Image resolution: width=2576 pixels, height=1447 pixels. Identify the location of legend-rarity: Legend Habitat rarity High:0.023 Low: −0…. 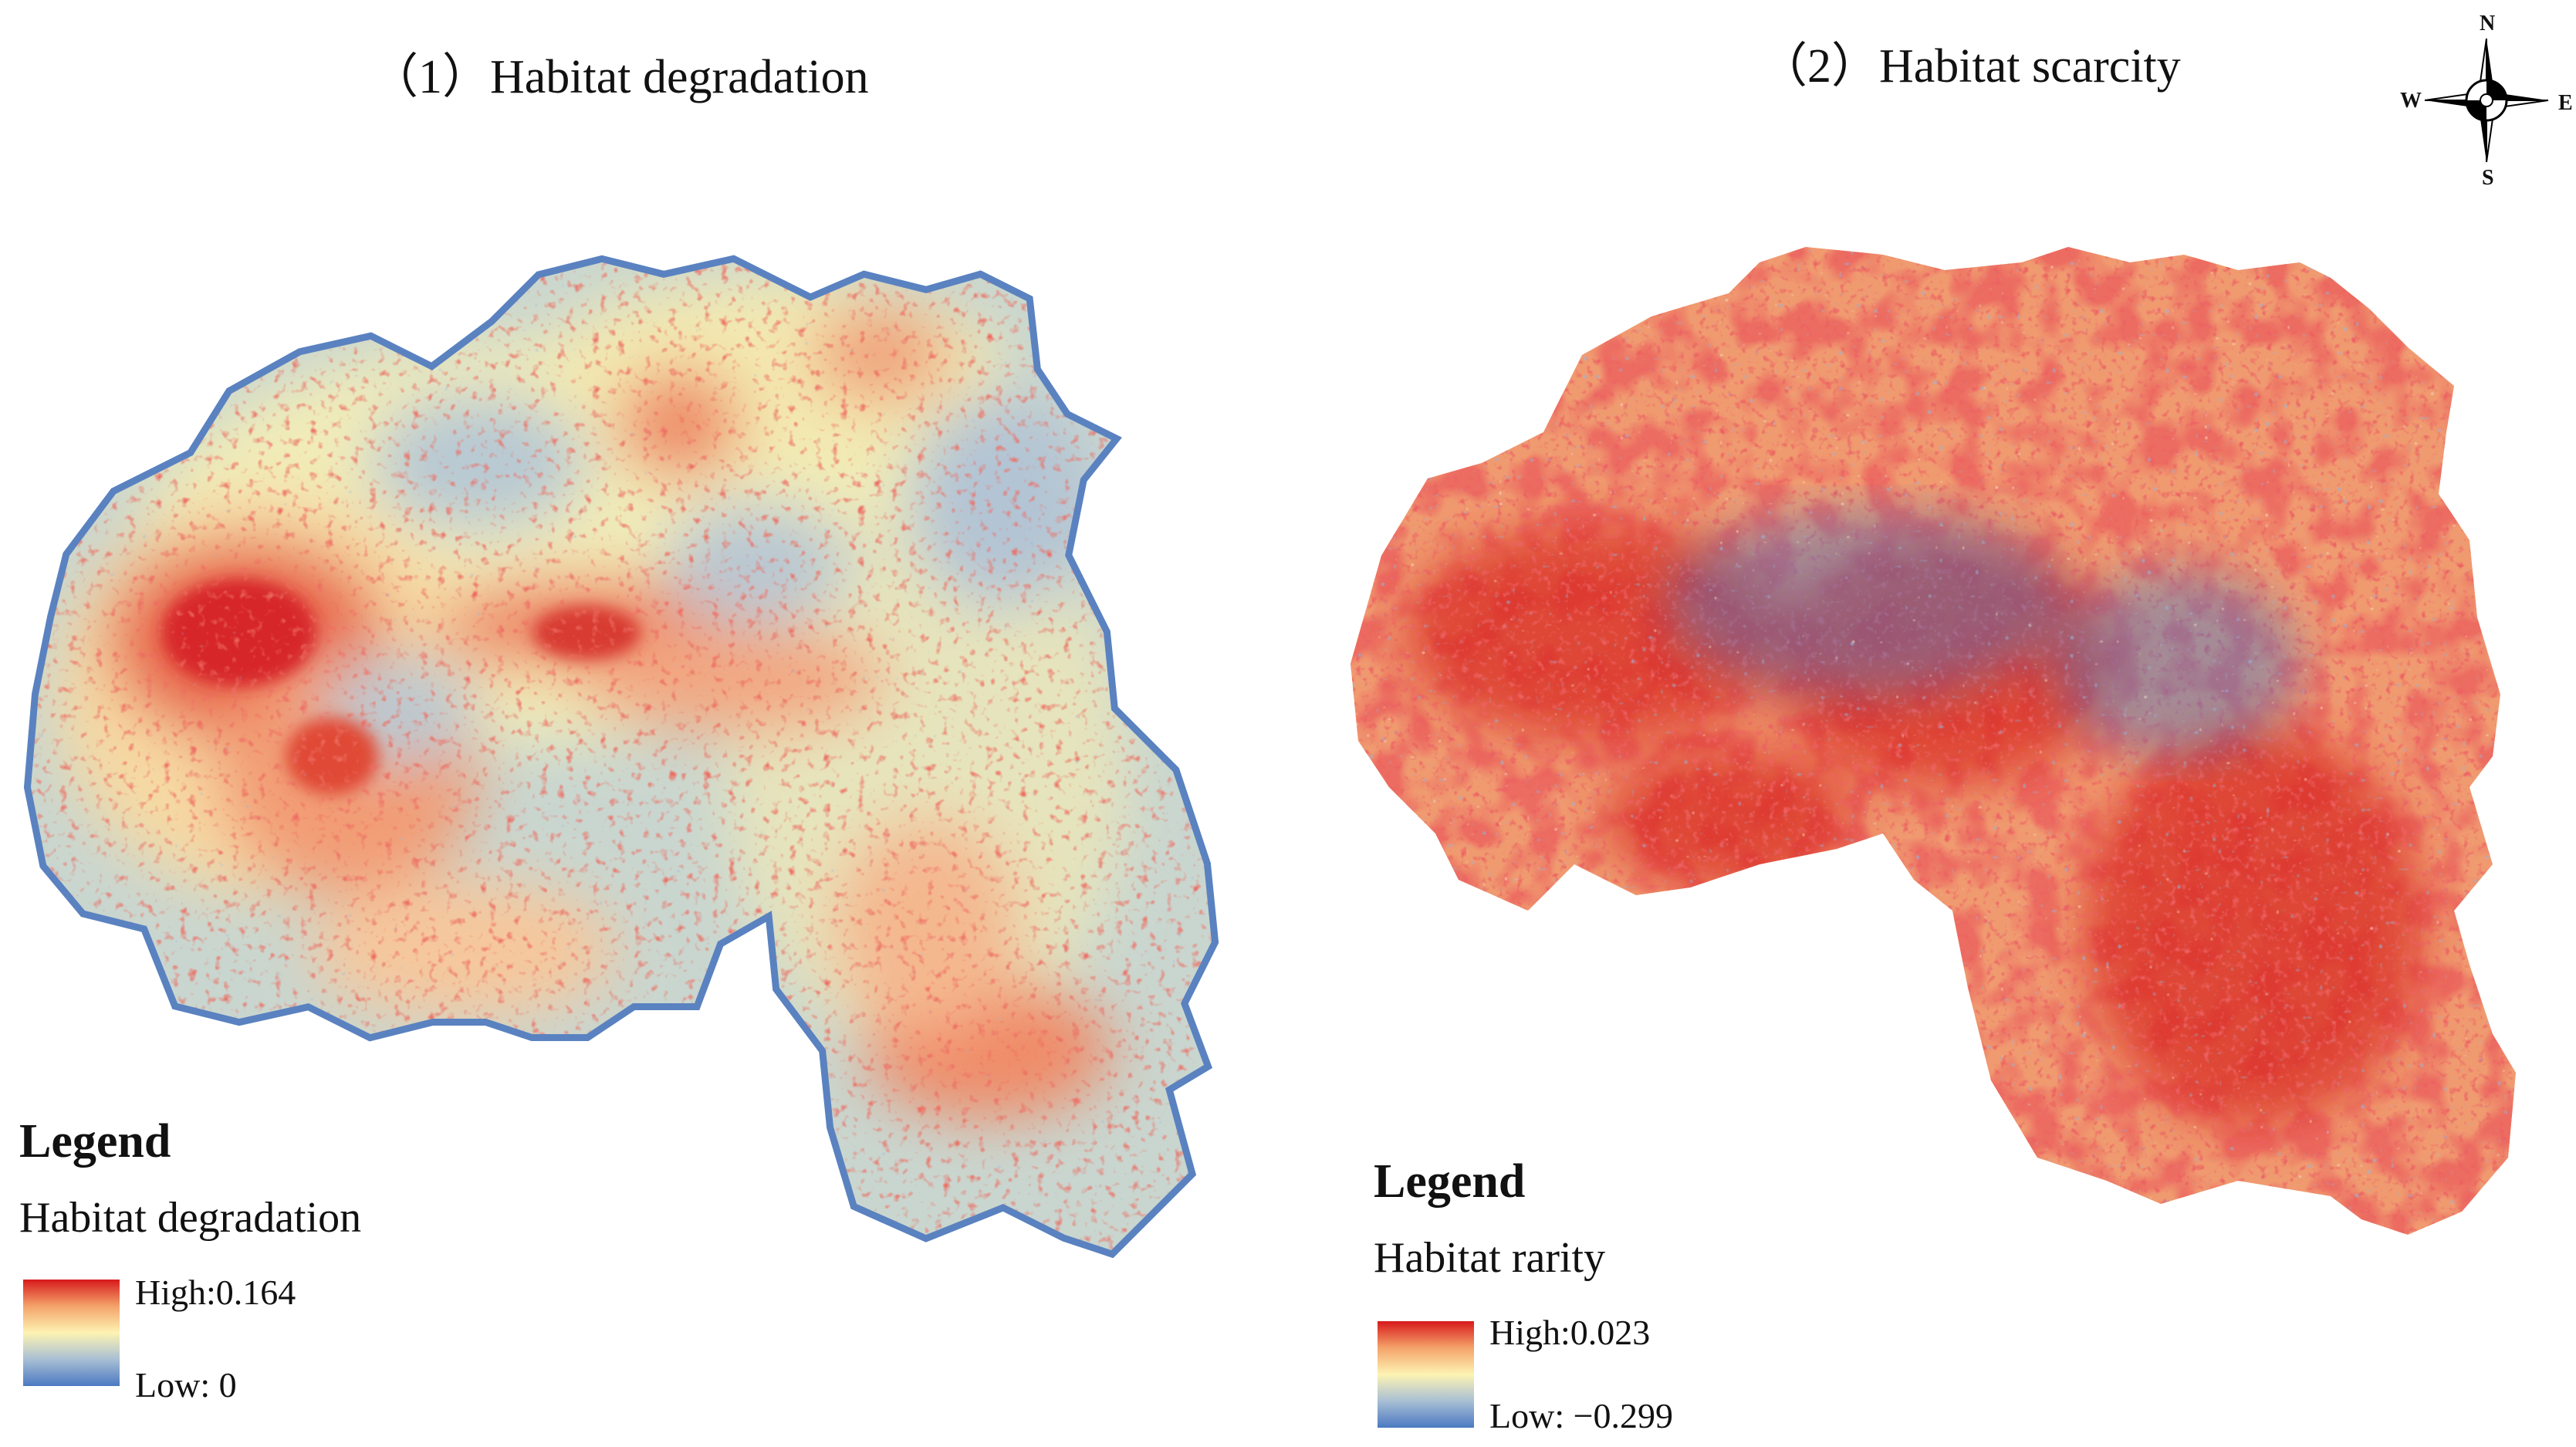
(1523, 1295).